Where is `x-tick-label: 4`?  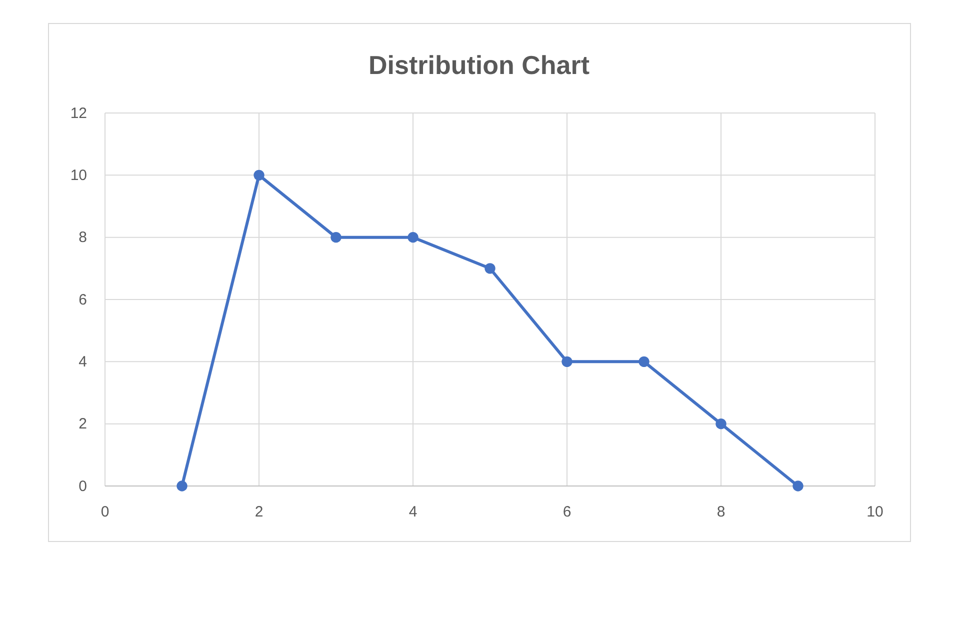
x-tick-label: 4 is located at coordinates (413, 512).